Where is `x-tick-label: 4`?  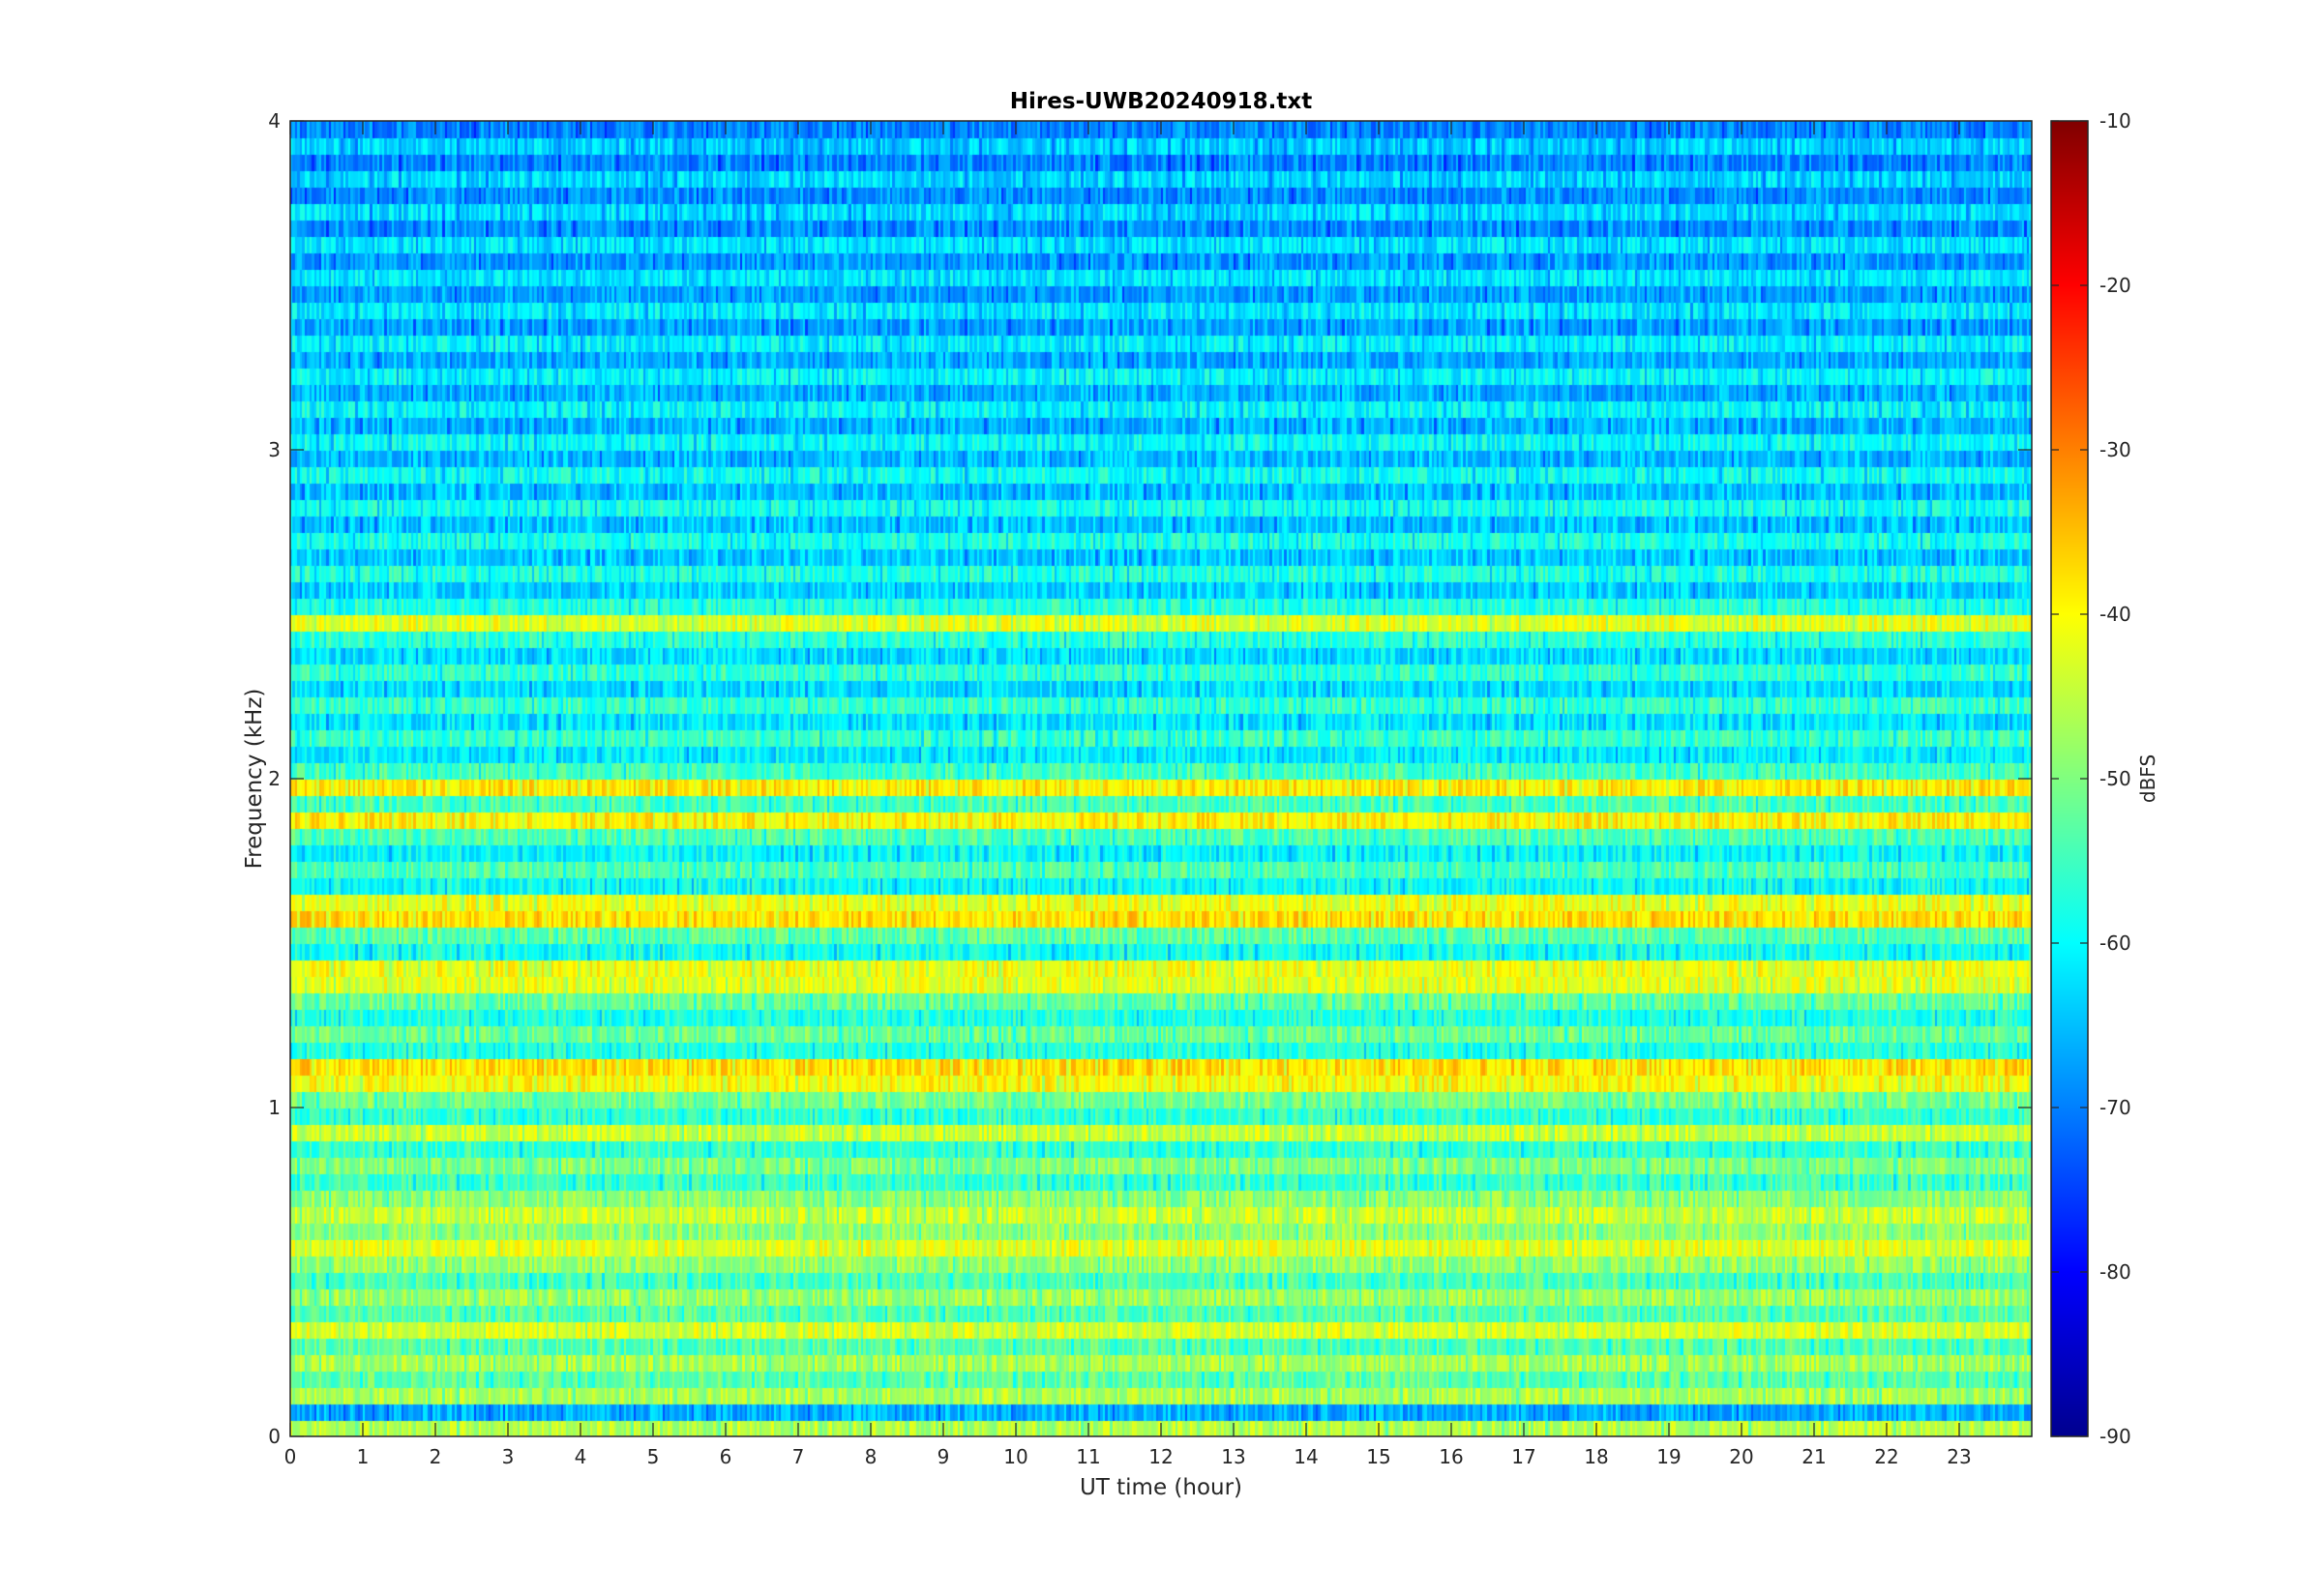
x-tick-label: 4 is located at coordinates (581, 1456).